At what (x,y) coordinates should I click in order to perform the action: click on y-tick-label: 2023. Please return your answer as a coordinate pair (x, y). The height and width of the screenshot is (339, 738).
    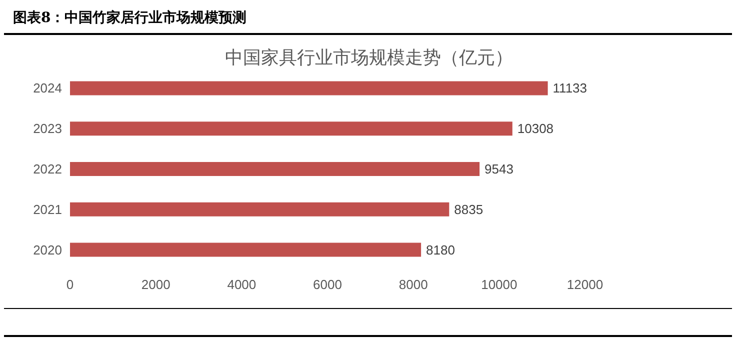
    Looking at the image, I should click on (47, 128).